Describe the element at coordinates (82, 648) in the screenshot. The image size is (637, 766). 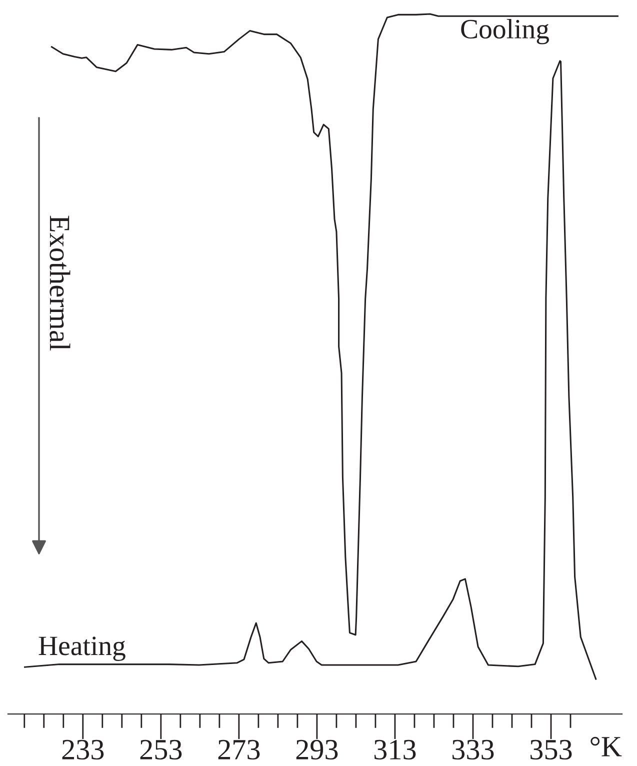
I see `series-label: Heating` at that location.